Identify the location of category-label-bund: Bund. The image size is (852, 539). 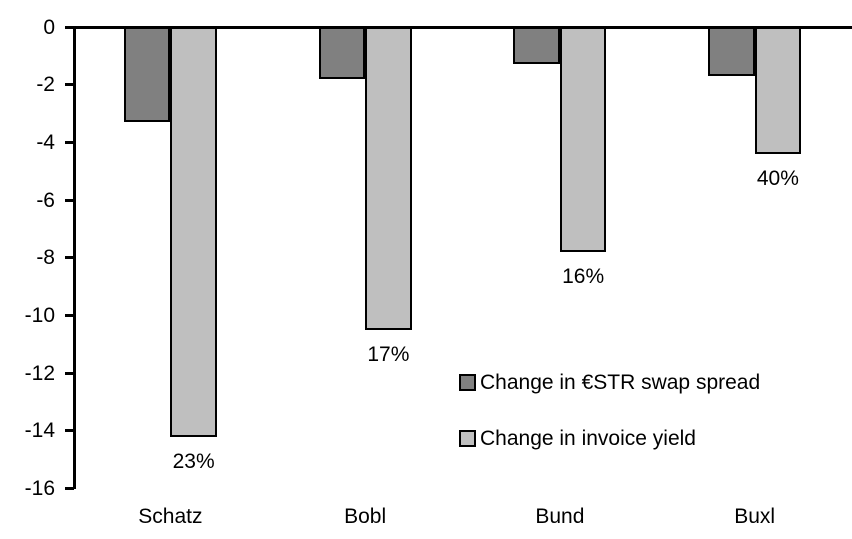
(560, 516).